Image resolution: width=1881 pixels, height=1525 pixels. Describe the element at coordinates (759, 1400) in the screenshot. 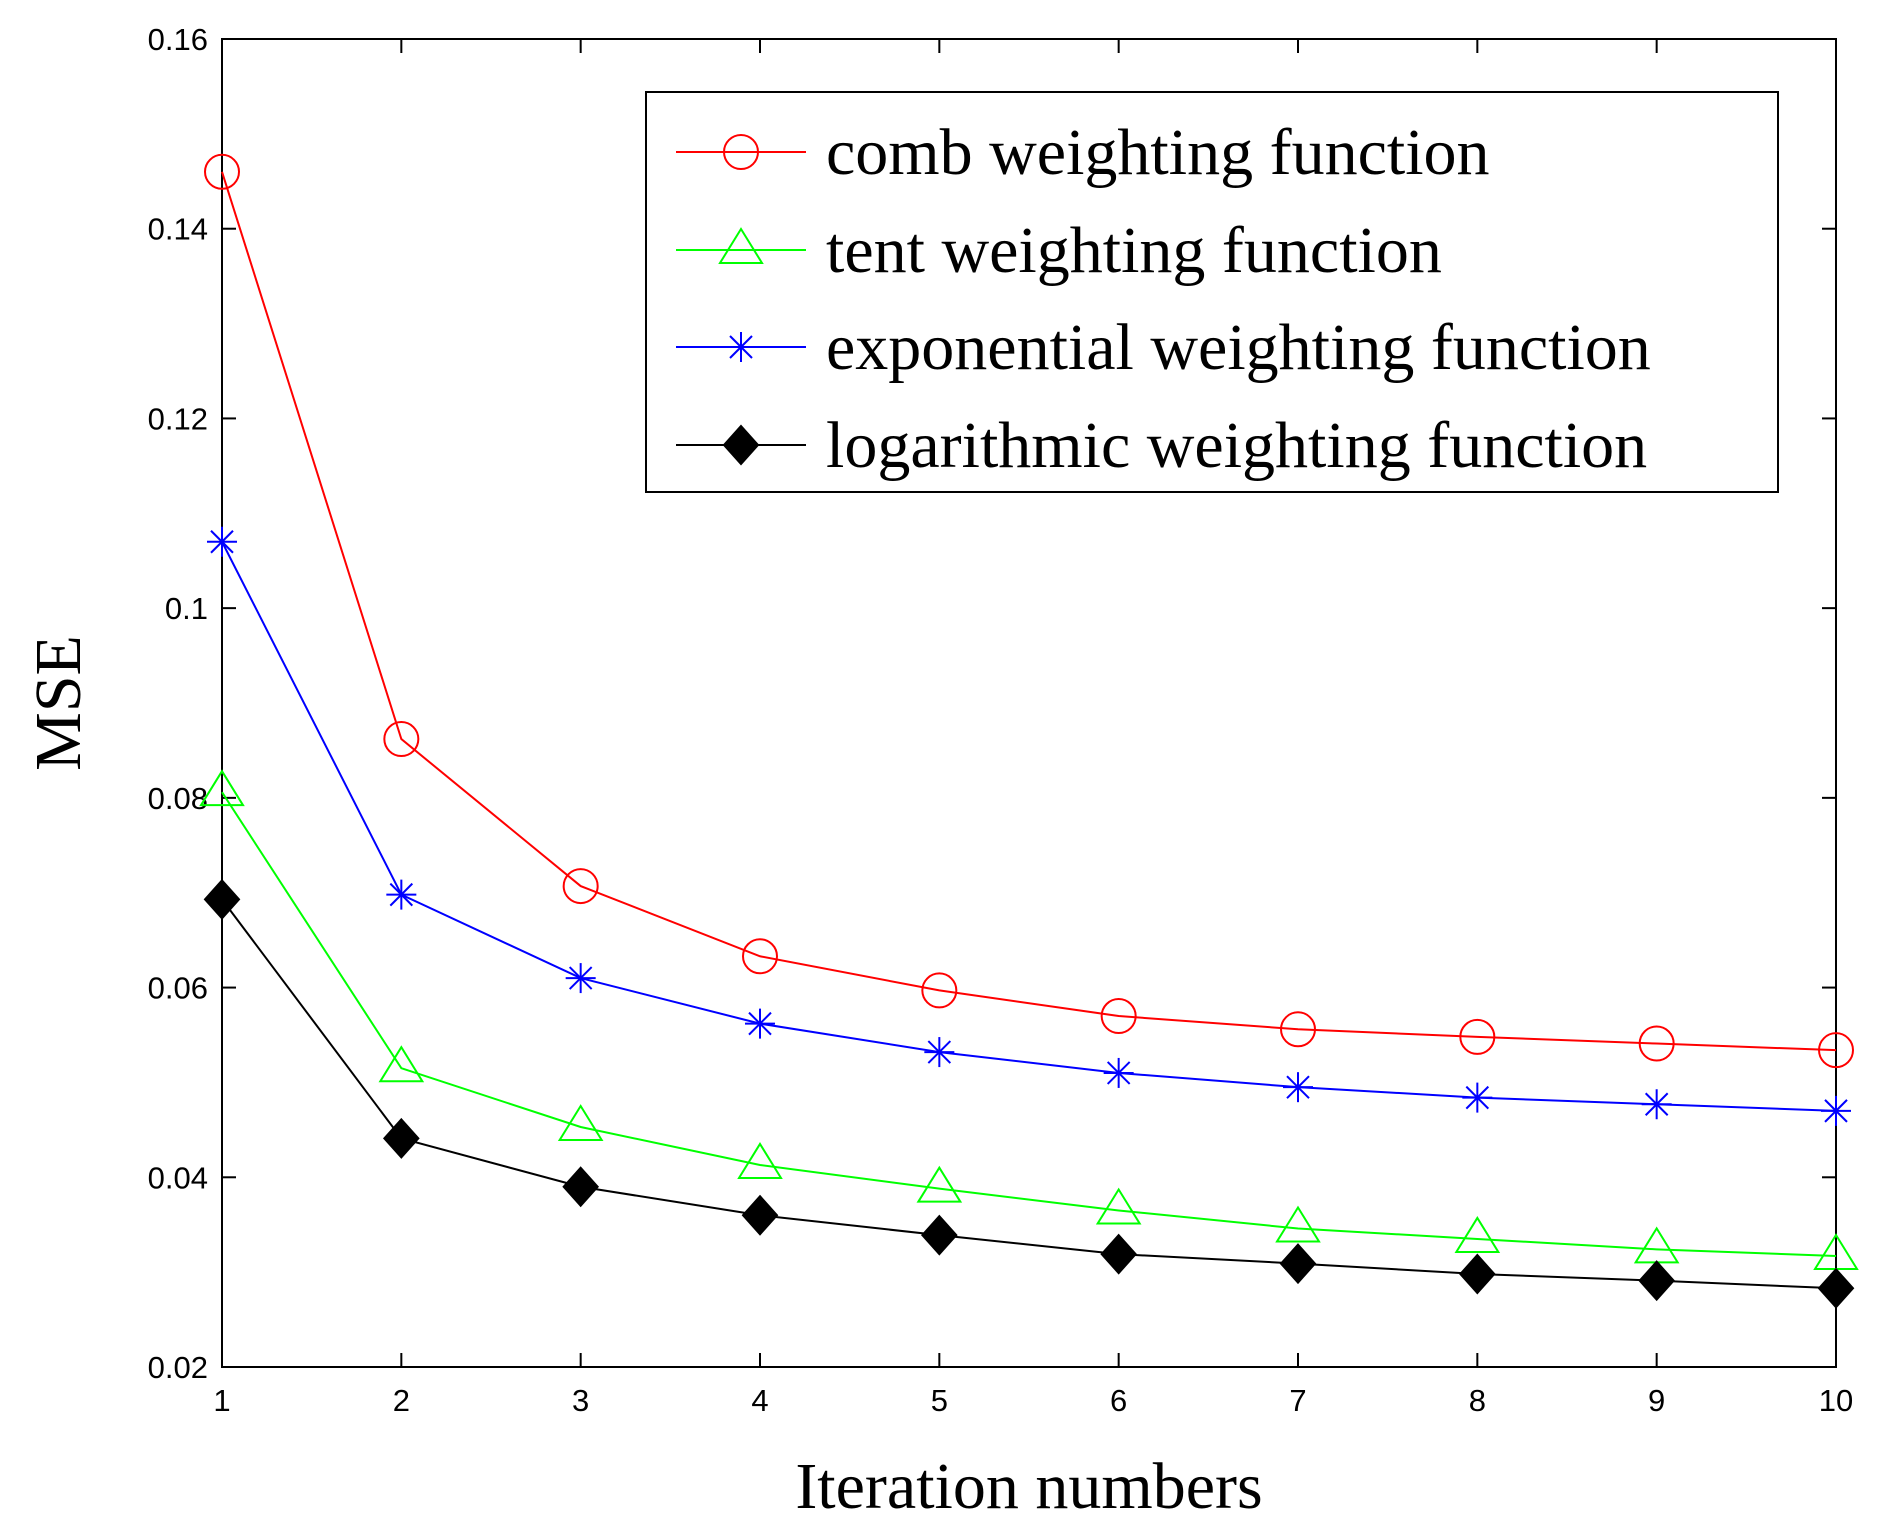

I see `x-tick-label: 4` at that location.